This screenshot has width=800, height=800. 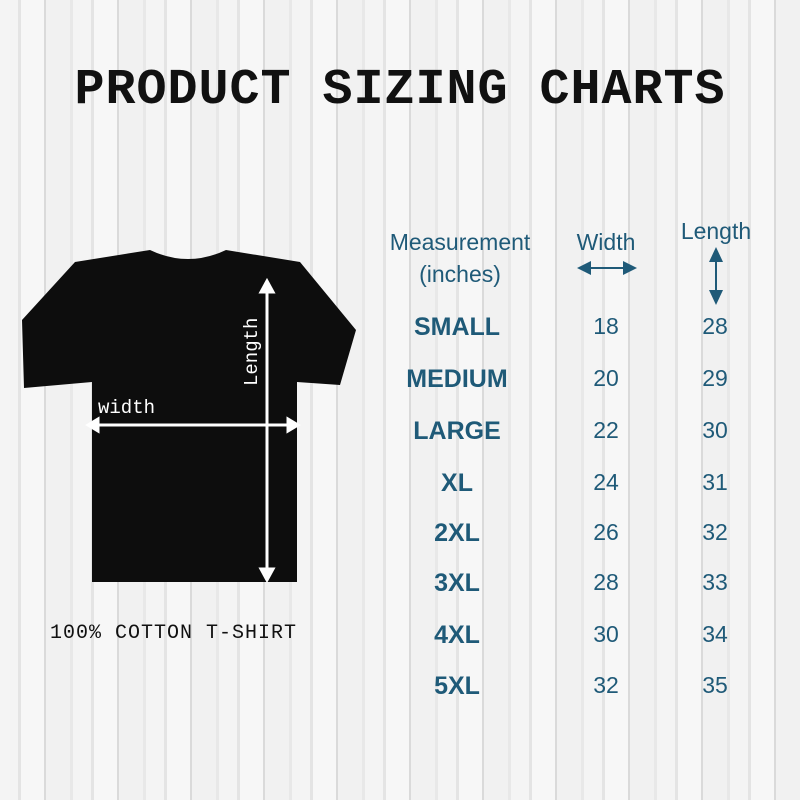 What do you see at coordinates (606, 430) in the screenshot?
I see `width-cell: 22` at bounding box center [606, 430].